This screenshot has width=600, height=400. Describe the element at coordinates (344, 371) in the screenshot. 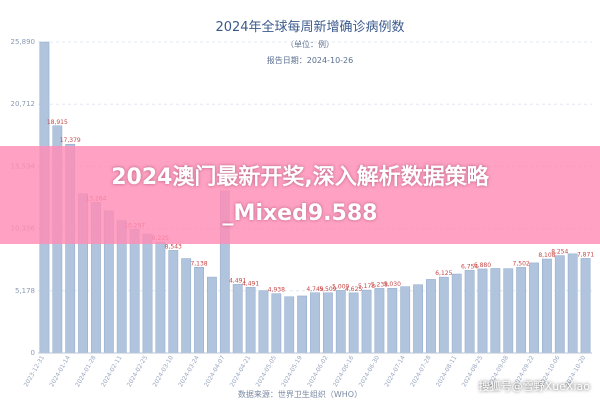

I see `x-tick-label: 2024-06-16` at that location.